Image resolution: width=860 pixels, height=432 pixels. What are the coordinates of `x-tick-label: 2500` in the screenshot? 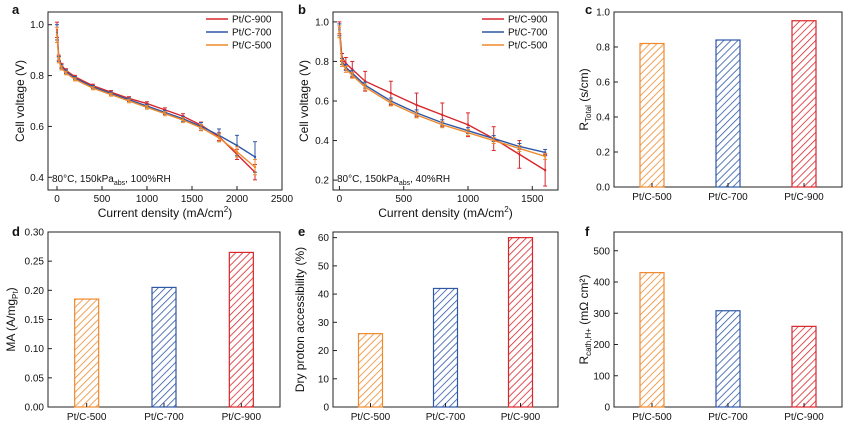 It's located at (282, 199).